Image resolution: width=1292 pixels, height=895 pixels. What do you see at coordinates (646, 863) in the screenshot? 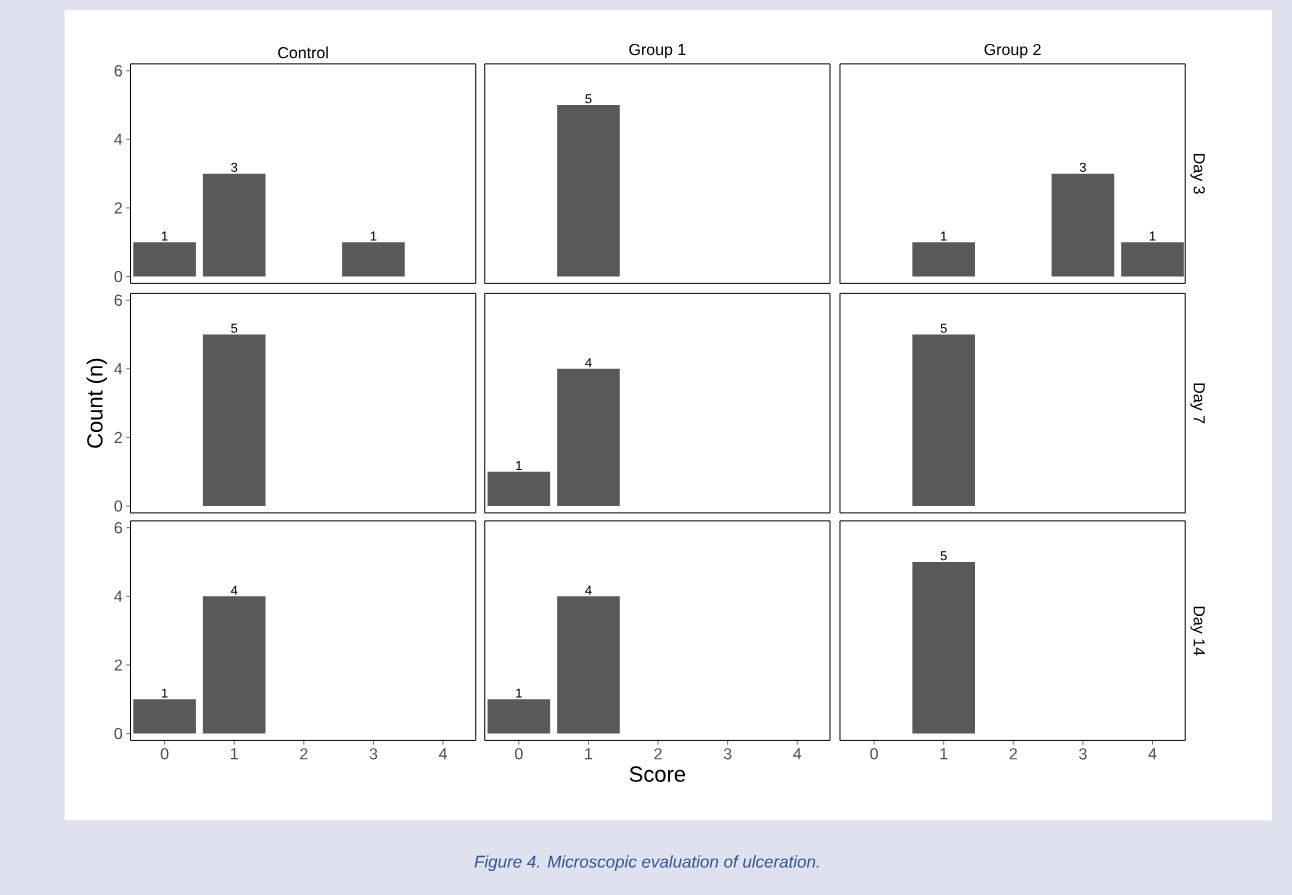
I see `text: Figure 4. Microscopic evaluation of ulceration.` at bounding box center [646, 863].